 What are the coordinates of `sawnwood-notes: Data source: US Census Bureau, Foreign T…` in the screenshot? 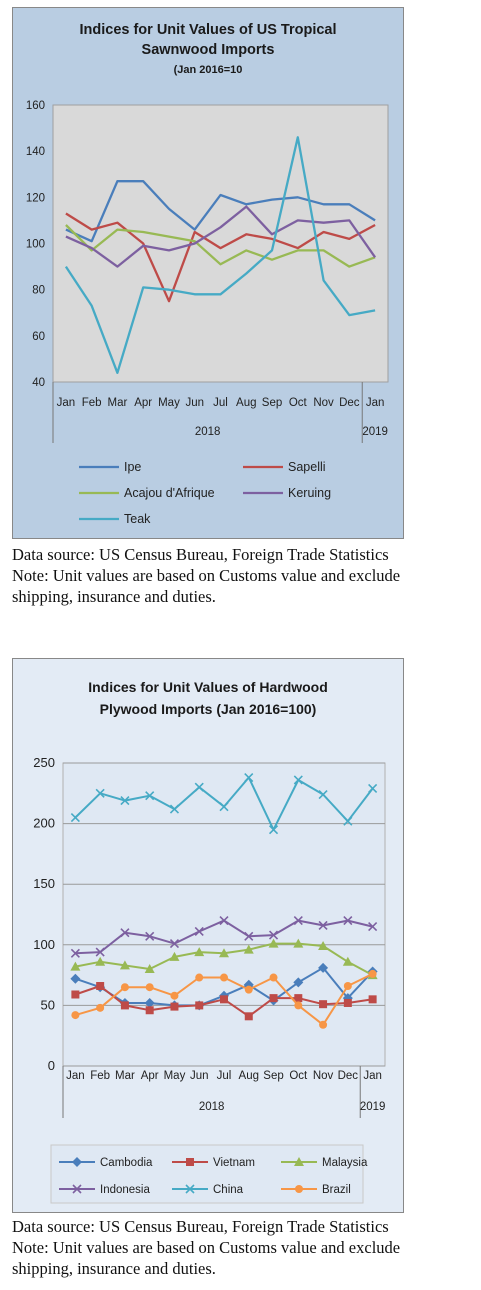 It's located at (244, 575).